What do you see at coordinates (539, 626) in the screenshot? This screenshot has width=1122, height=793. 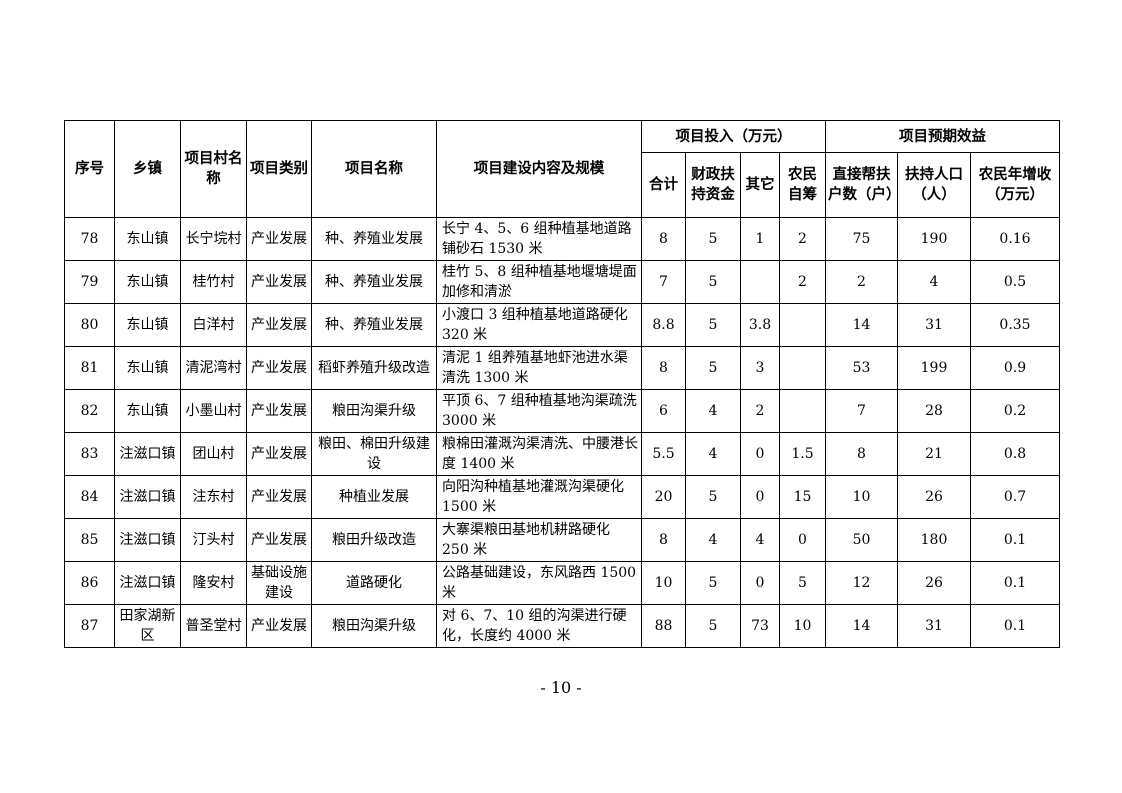 I see `cell-content: 对 6、7、10 组的沟渠进行硬化，长度约 4000 米` at bounding box center [539, 626].